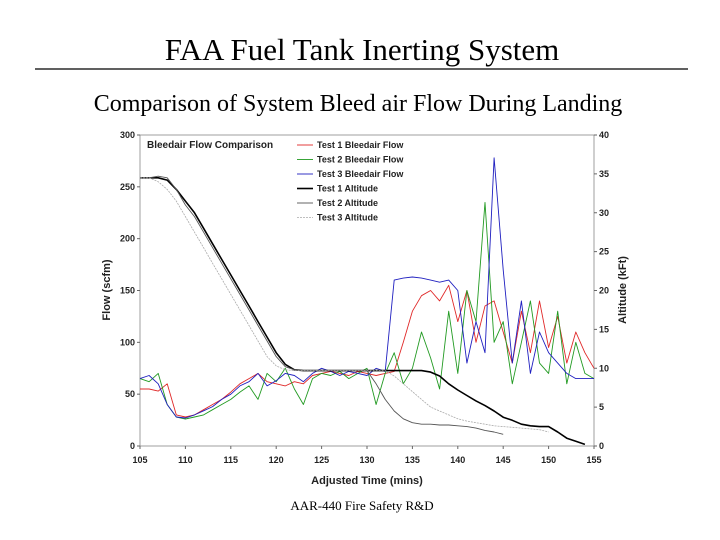  Describe the element at coordinates (604, 174) in the screenshot. I see `y2-tick-label: 35` at that location.